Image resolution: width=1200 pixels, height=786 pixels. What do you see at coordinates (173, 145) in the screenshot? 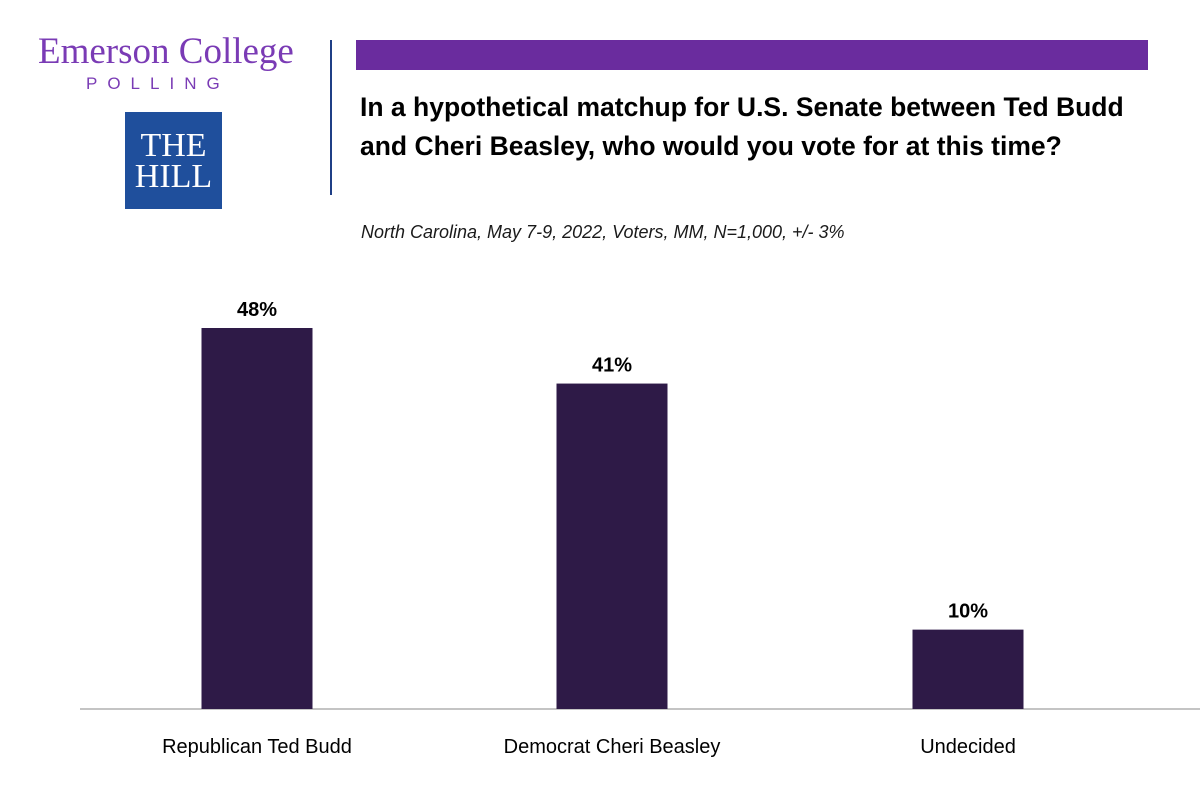
I see `logo-line-1: THE` at bounding box center [173, 145].